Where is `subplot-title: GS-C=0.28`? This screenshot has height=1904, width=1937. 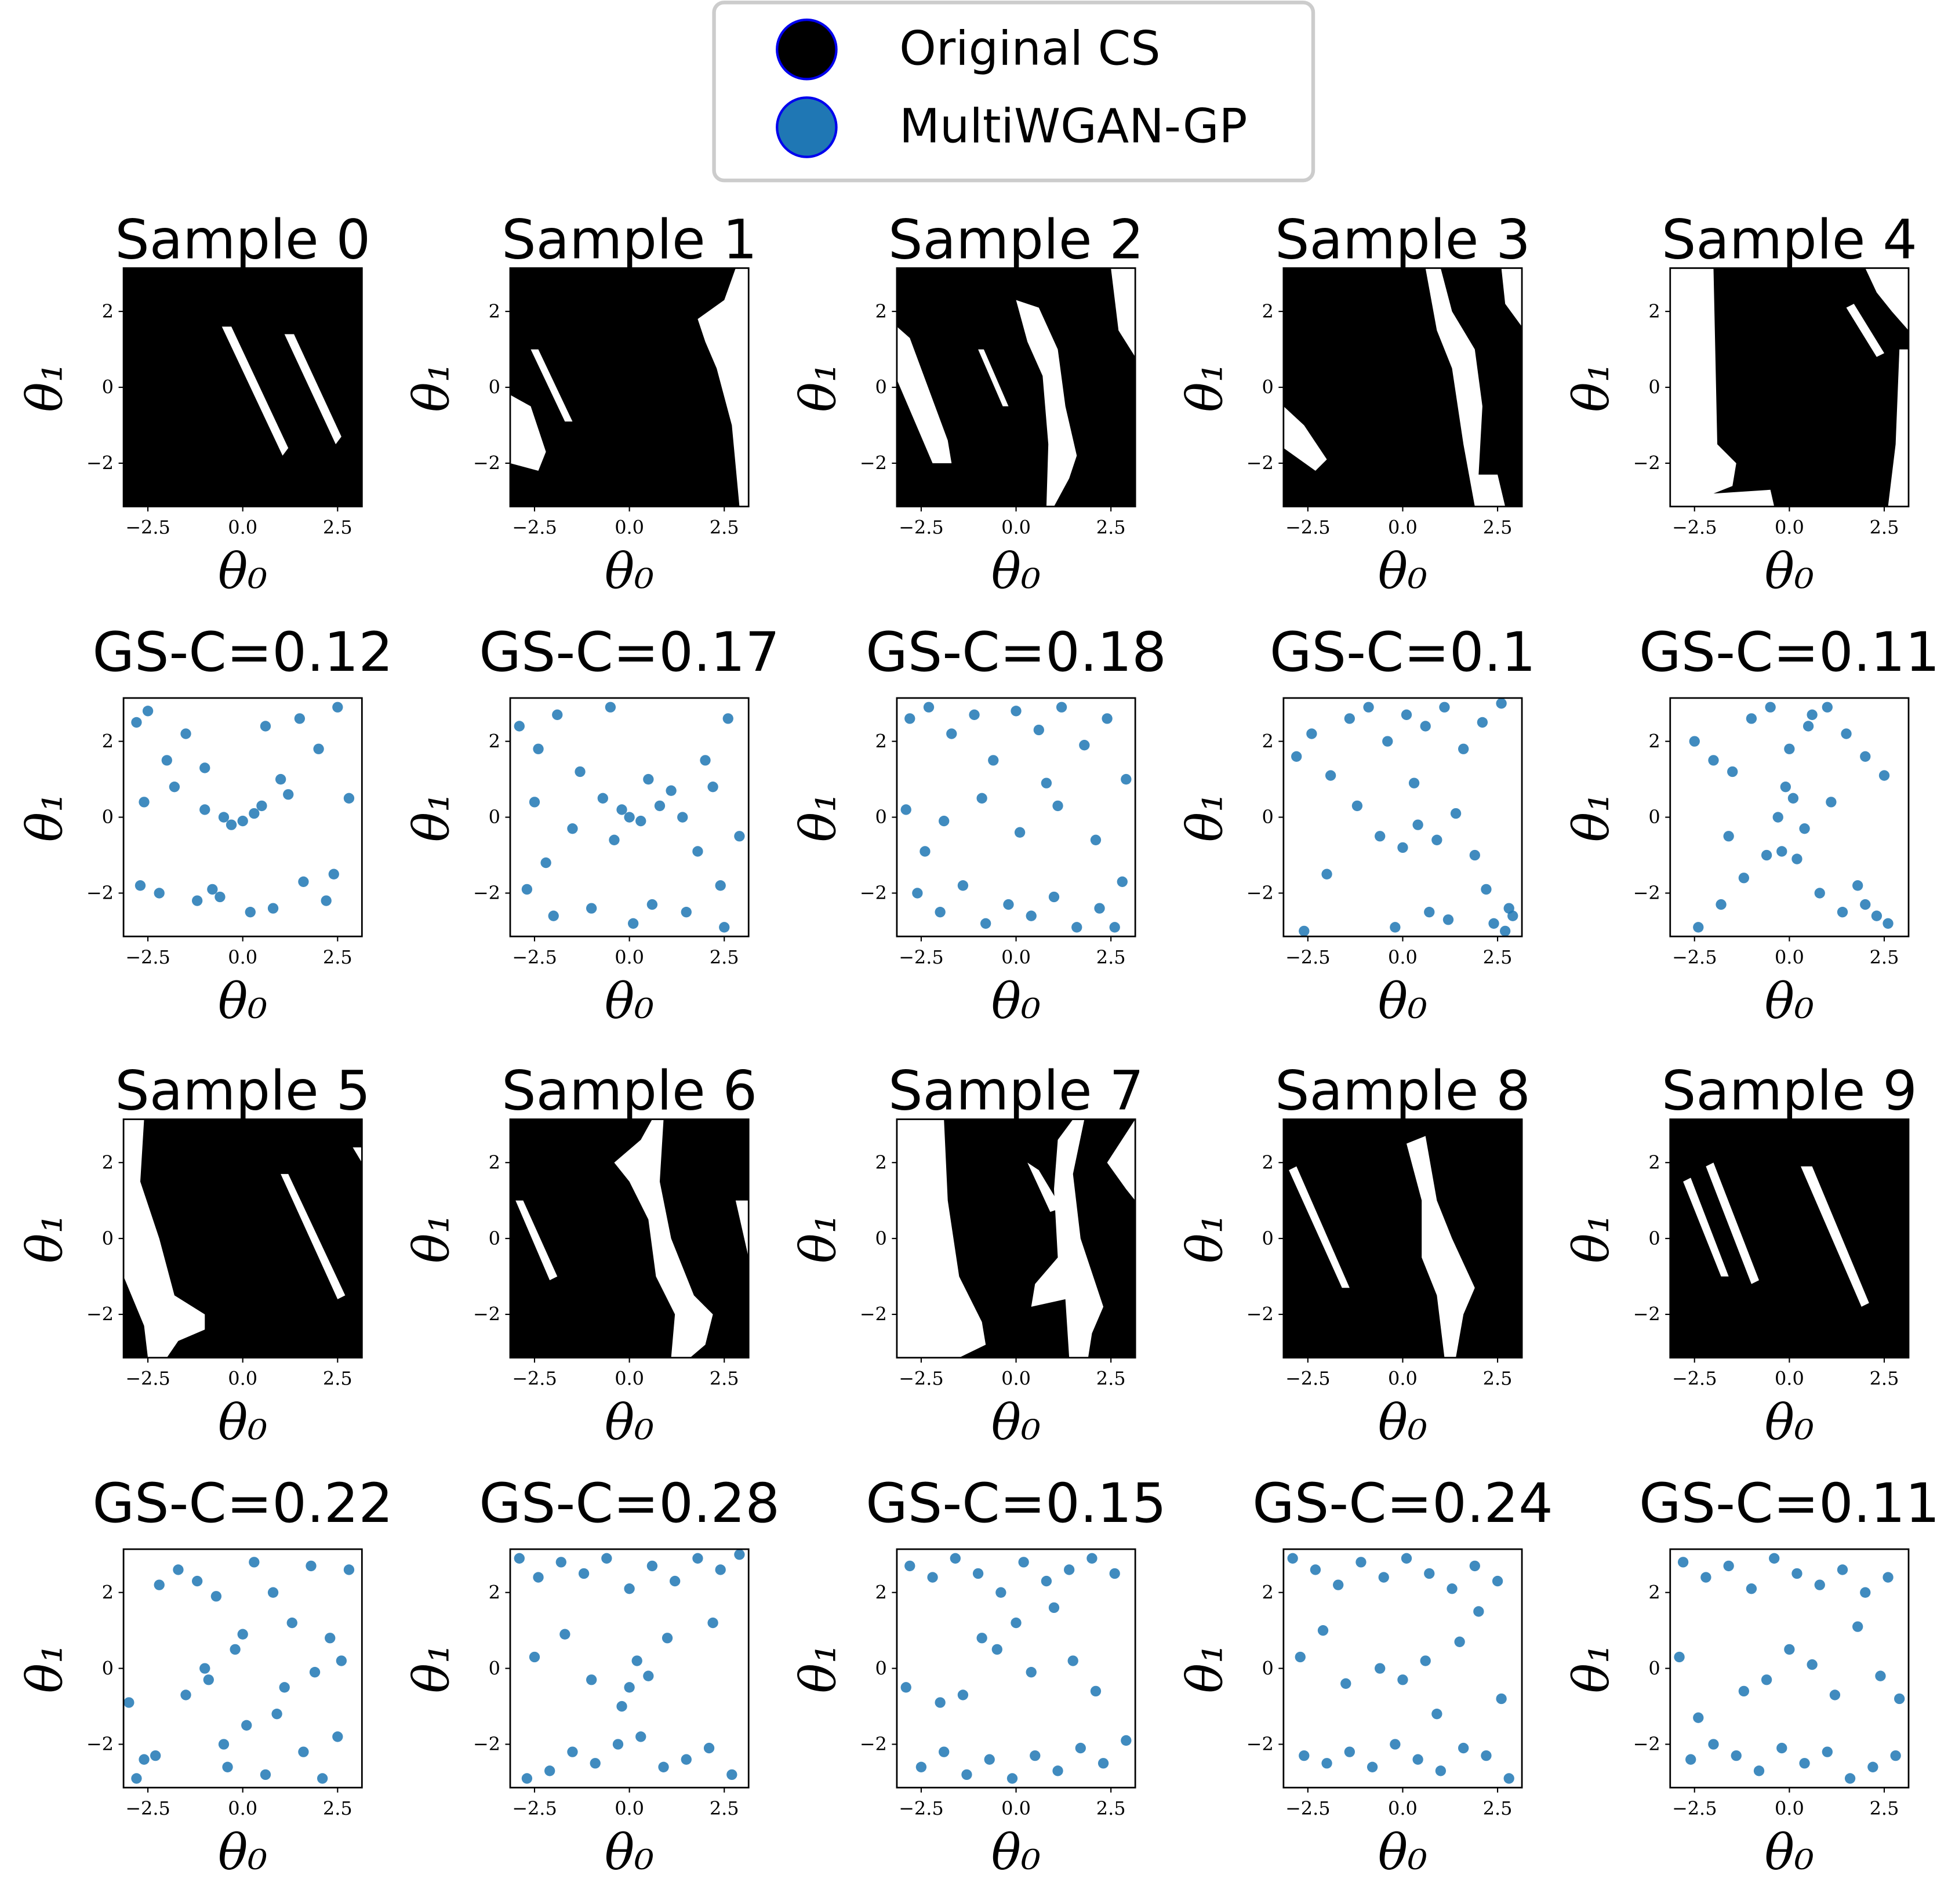 subplot-title: GS-C=0.28 is located at coordinates (629, 1503).